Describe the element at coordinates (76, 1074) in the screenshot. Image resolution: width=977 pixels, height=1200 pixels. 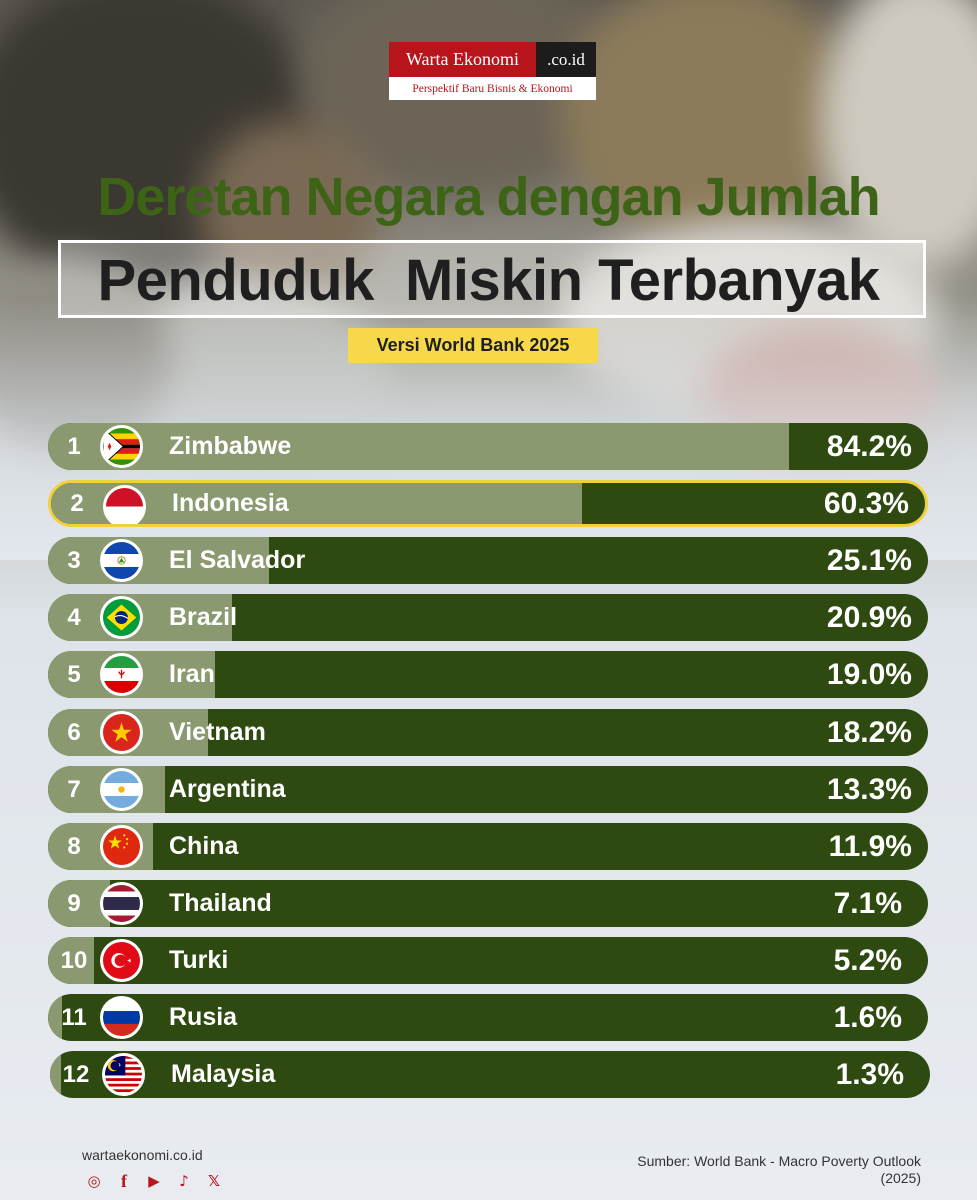
I see `rank-number: 12` at that location.